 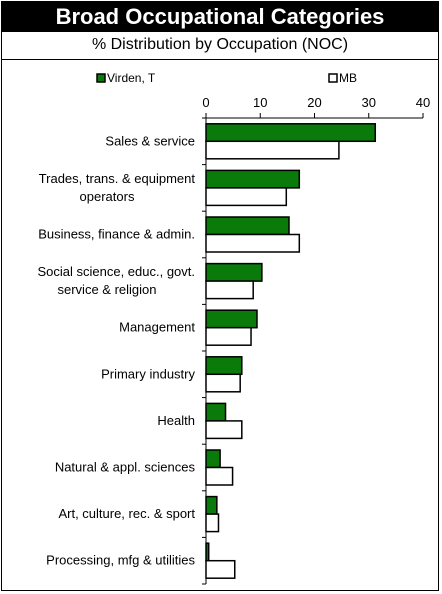 What do you see at coordinates (220, 46) in the screenshot?
I see `chart-subtitle: % Distribution by Occupation (NOC)` at bounding box center [220, 46].